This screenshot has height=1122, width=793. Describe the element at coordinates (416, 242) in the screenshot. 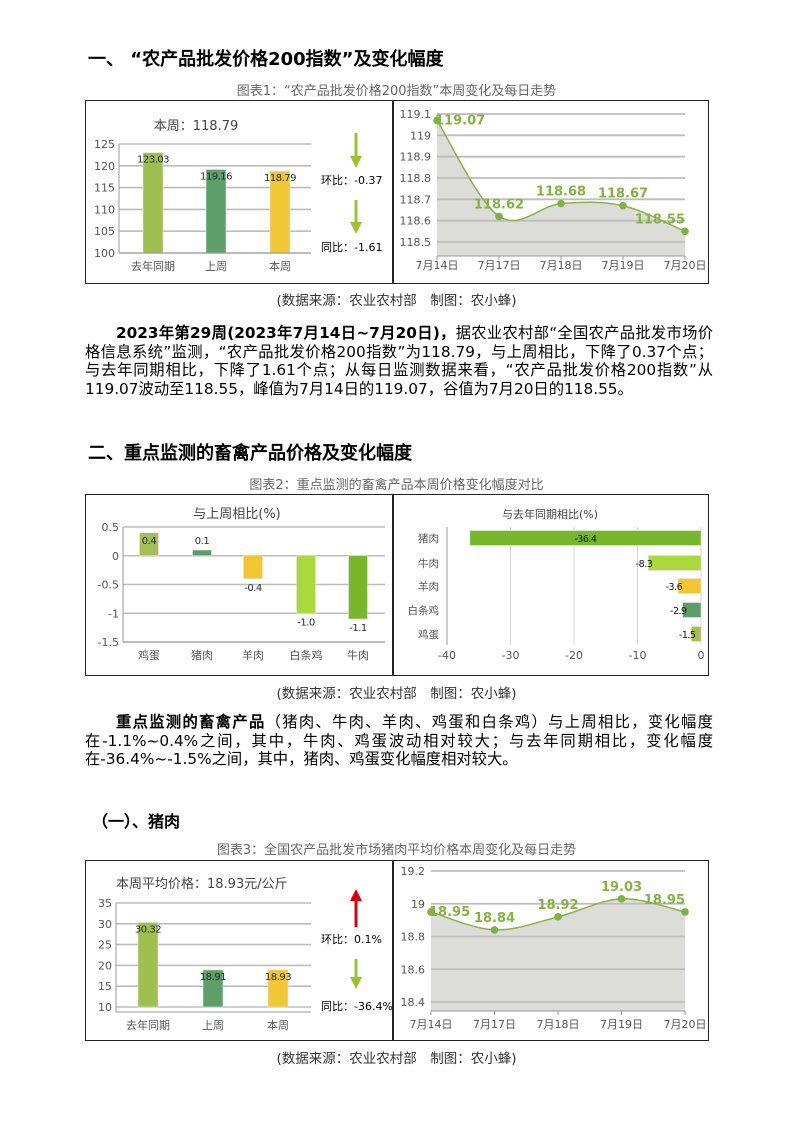

I see `y-tick-label: 118.5` at that location.